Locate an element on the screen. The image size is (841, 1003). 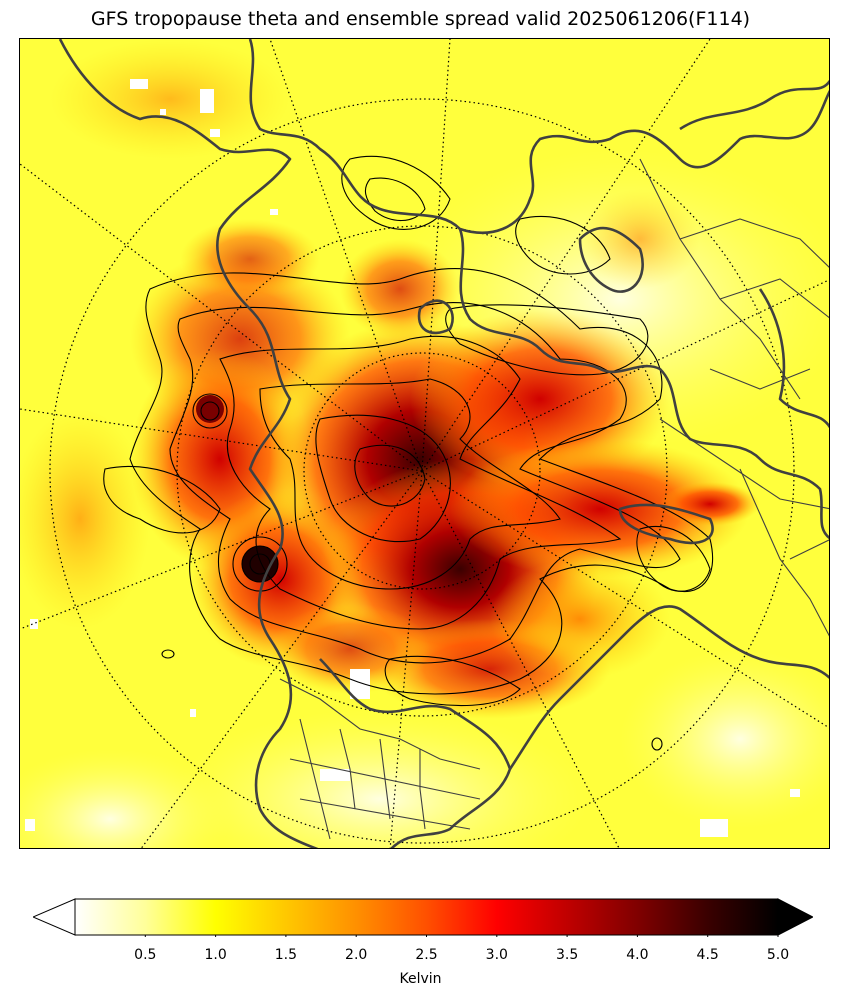
colorbar-tick-label: 2.5 is located at coordinates (426, 955).